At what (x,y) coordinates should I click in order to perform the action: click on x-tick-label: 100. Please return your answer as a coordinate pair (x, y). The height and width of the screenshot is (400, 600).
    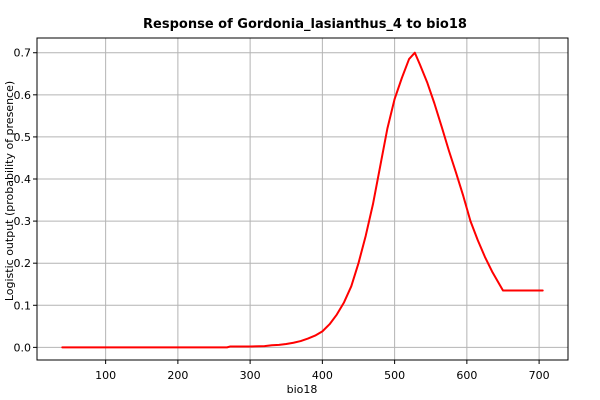
    Looking at the image, I should click on (105, 375).